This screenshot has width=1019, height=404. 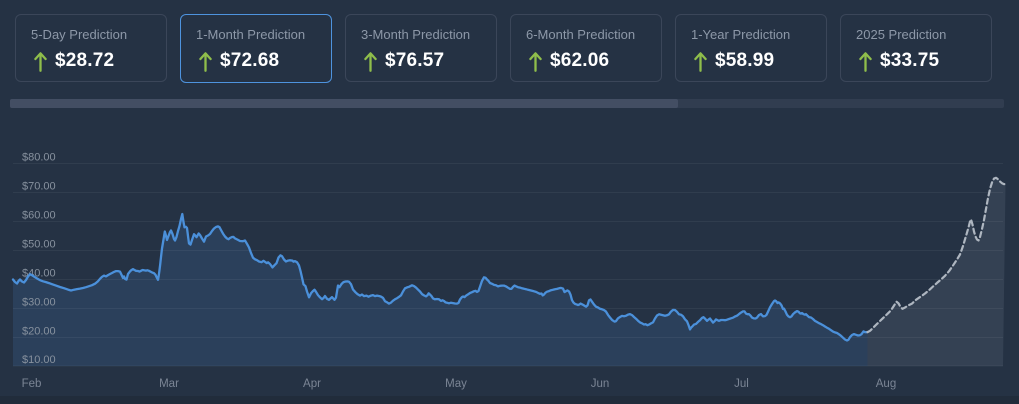 I want to click on svg-text: Mar, so click(x=169, y=384).